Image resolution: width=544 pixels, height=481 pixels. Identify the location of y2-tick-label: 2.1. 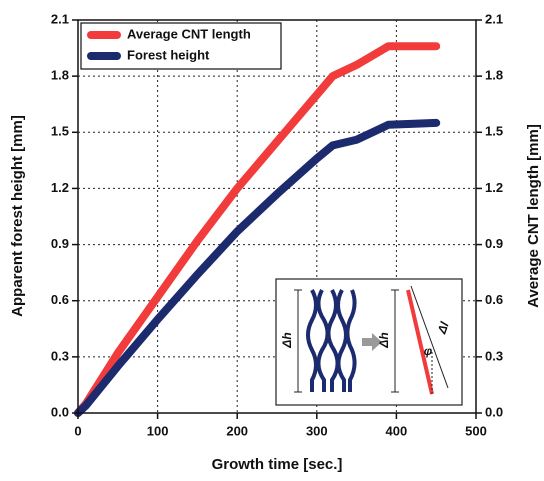
(494, 18).